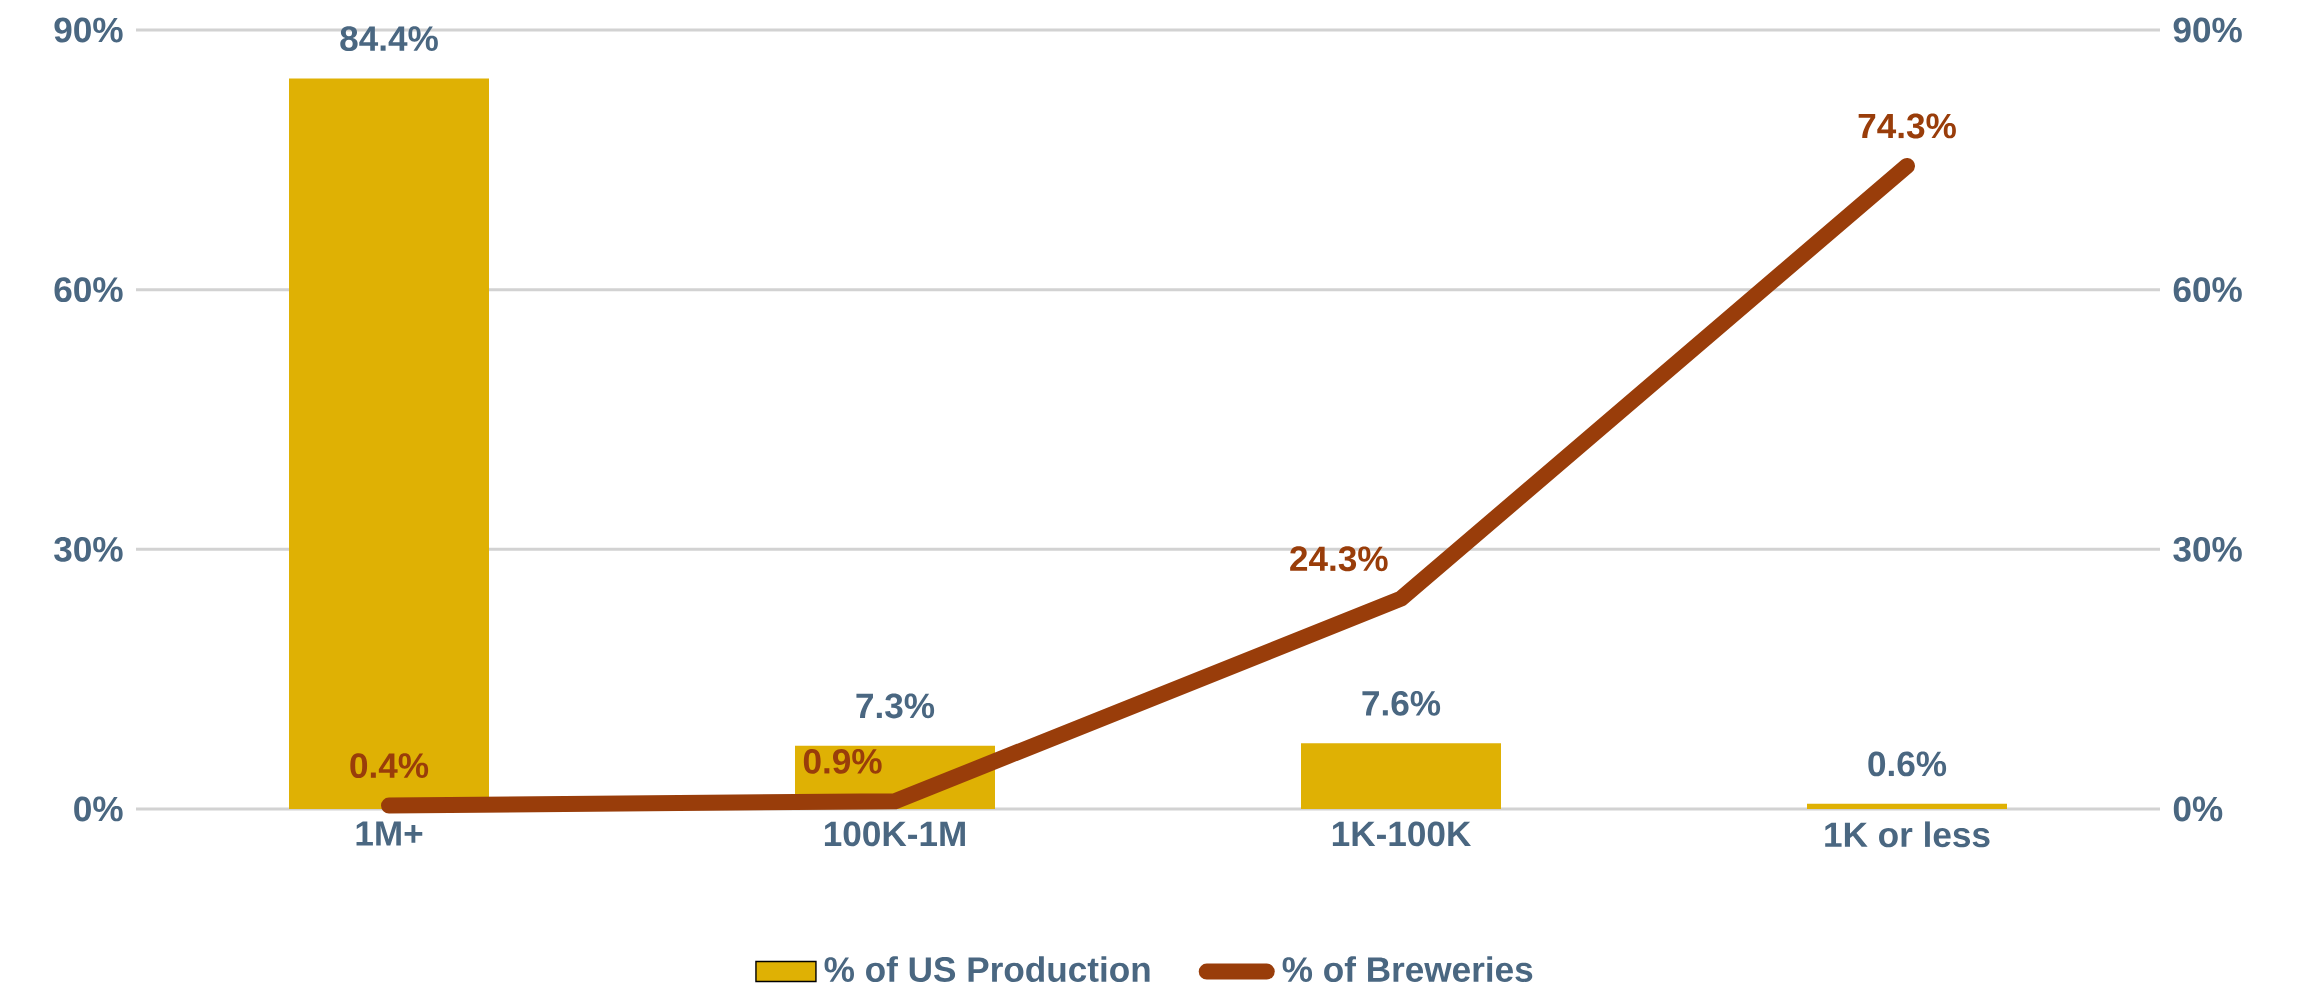 The height and width of the screenshot is (1001, 2318). Describe the element at coordinates (88, 290) in the screenshot. I see `y-tick-label: 60%` at that location.